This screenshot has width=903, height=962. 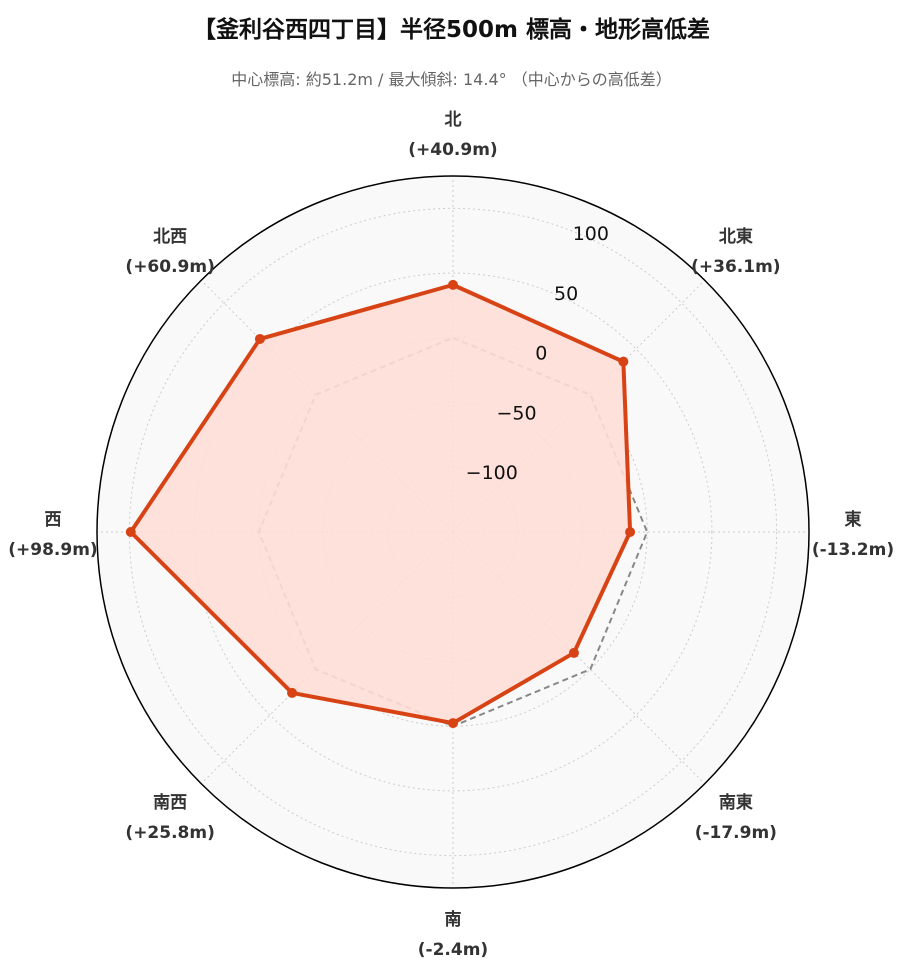 I want to click on radial-tick-label: −50, so click(x=516, y=413).